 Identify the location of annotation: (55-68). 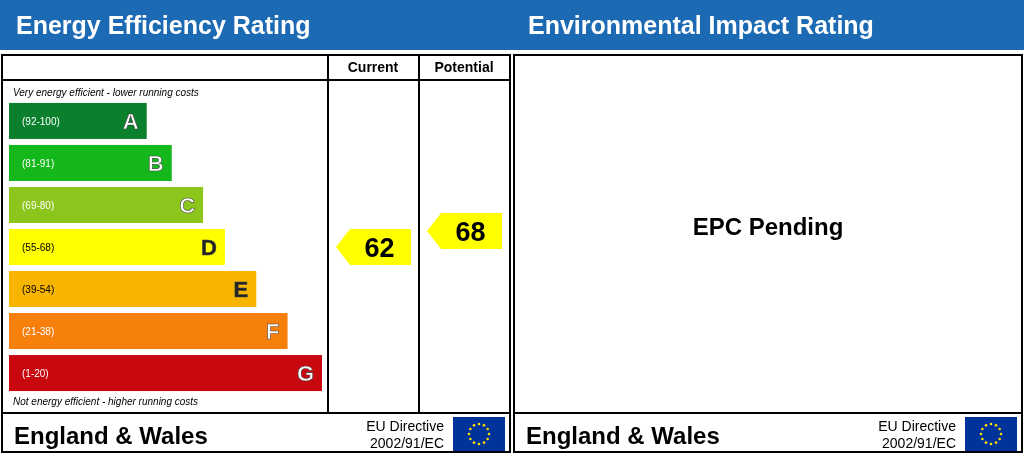
(38, 247).